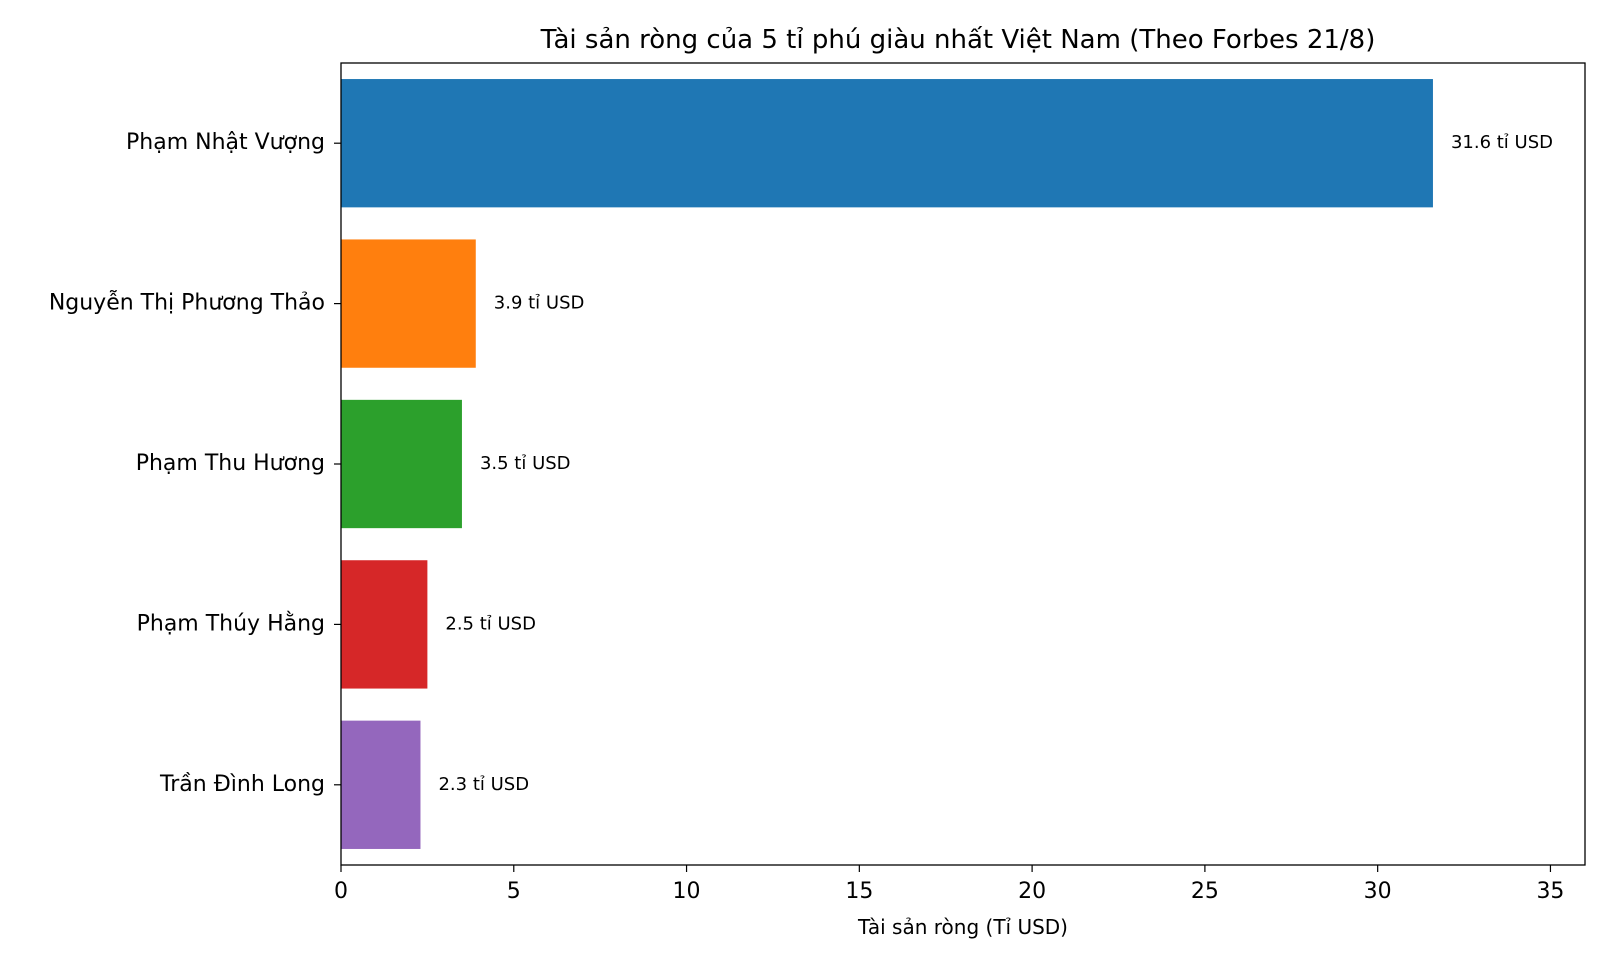 The width and height of the screenshot is (1600, 960). Describe the element at coordinates (1378, 891) in the screenshot. I see `x-tick-label-6: 30` at that location.